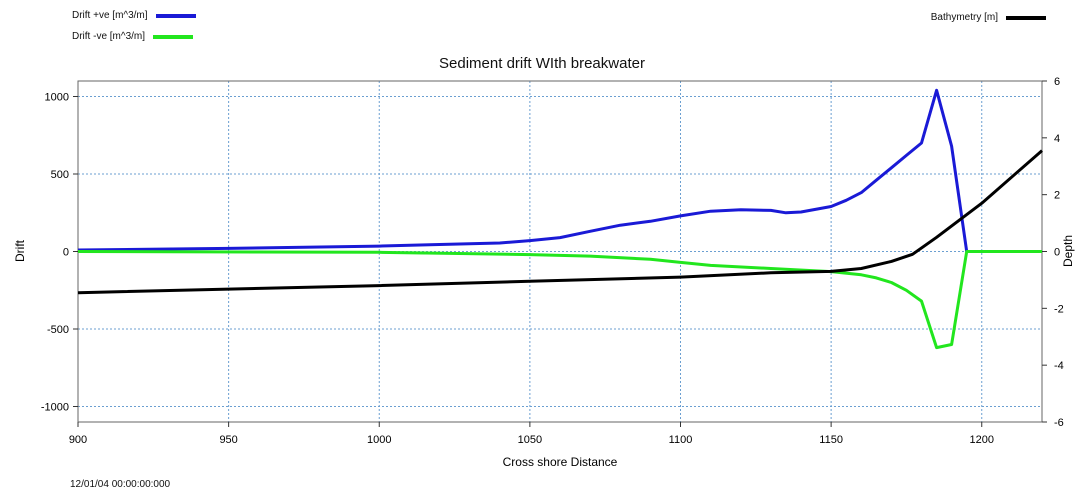 The image size is (1084, 495). I want to click on x-tick-label: 1000, so click(379, 440).